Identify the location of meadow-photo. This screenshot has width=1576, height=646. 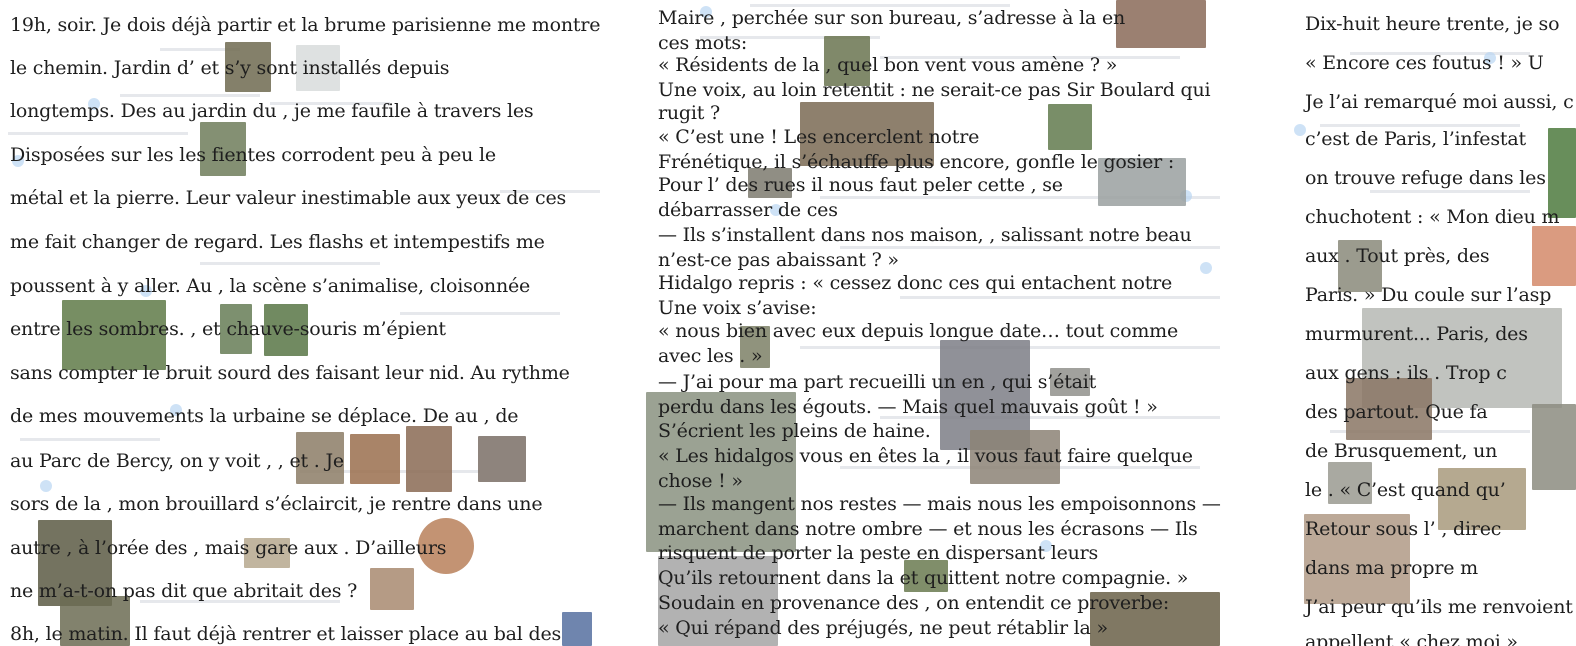
(926, 576).